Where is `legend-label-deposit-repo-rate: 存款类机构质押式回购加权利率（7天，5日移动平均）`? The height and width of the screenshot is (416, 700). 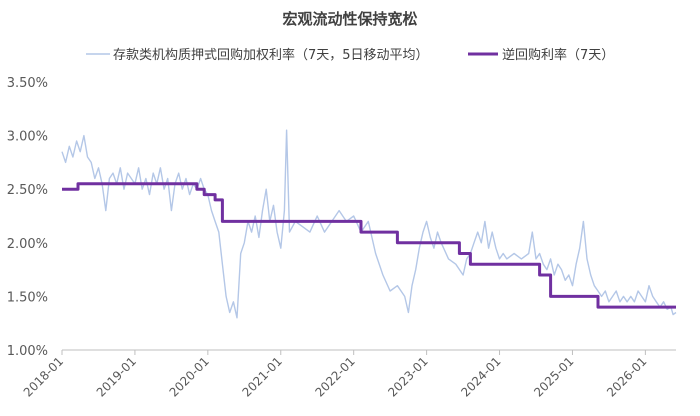 legend-label-deposit-repo-rate: 存款类机构质押式回购加权利率（7天，5日移动平均） is located at coordinates (271, 55).